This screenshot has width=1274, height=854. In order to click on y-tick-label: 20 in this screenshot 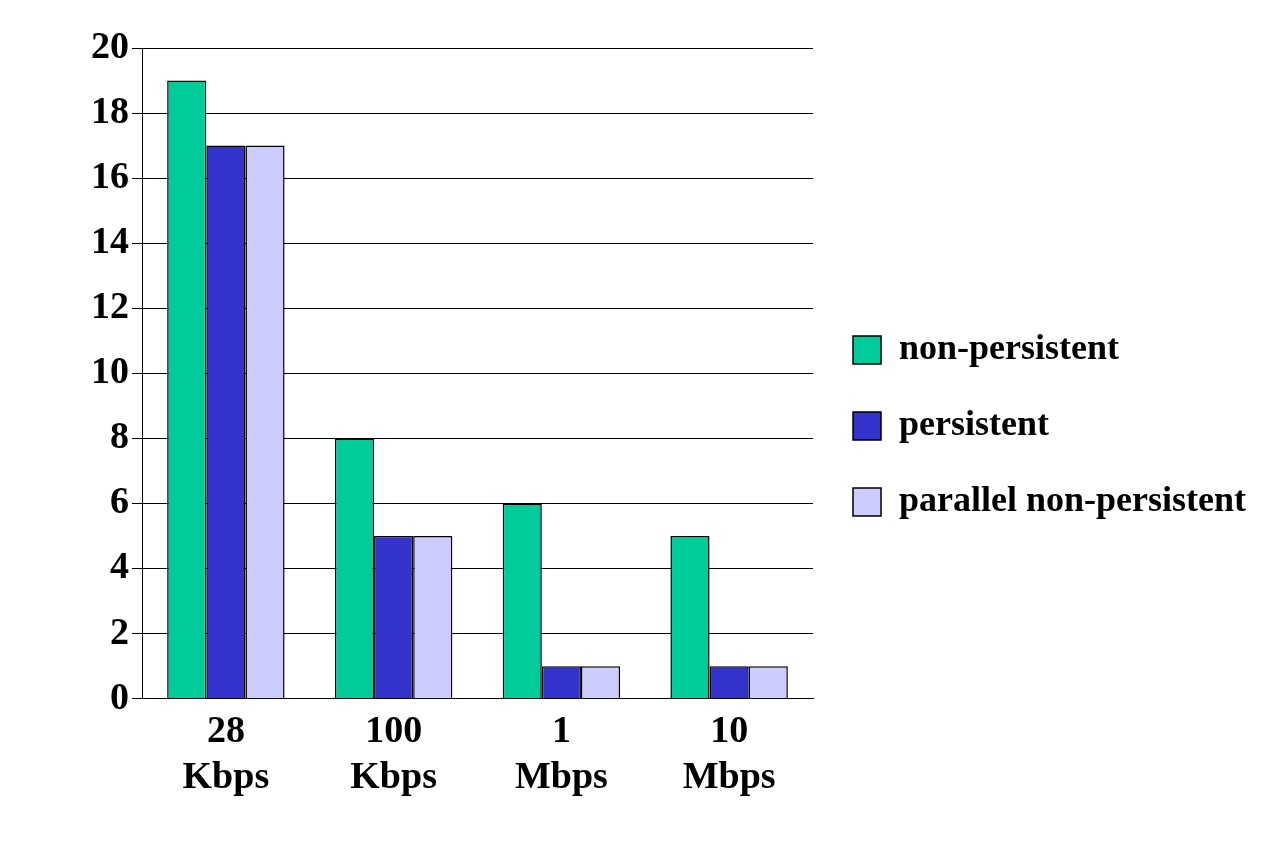, I will do `click(110, 44)`.